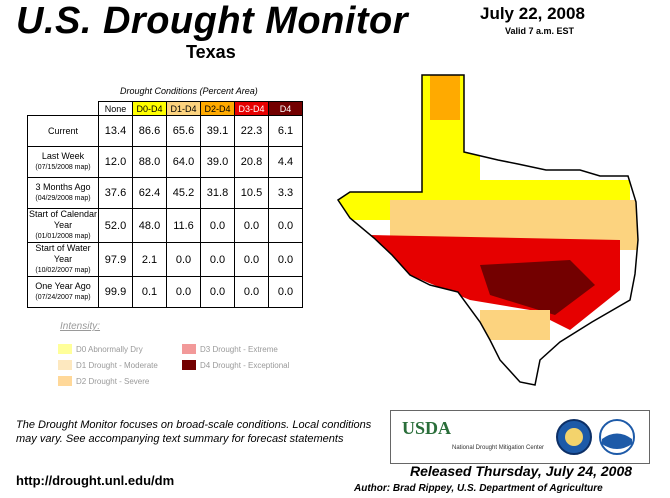  What do you see at coordinates (117, 365) in the screenshot?
I see `legend-label: D1 Drought - Moderate` at bounding box center [117, 365].